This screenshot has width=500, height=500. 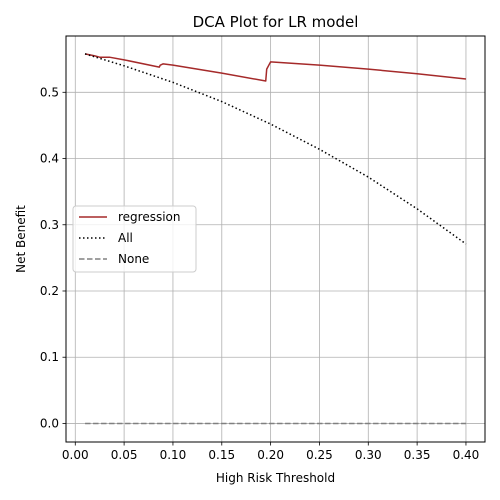 What do you see at coordinates (173, 455) in the screenshot?
I see `x-tick-label: 0.10` at bounding box center [173, 455].